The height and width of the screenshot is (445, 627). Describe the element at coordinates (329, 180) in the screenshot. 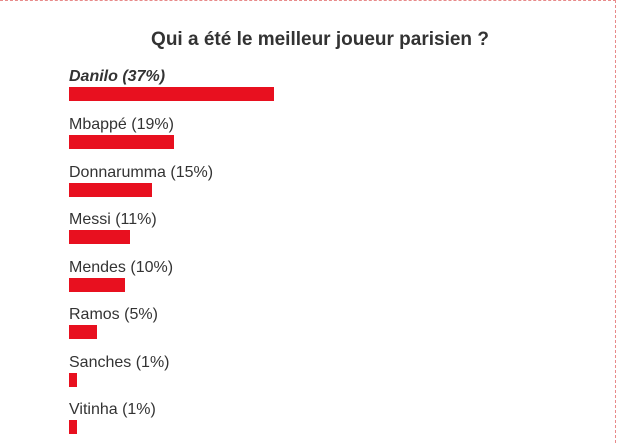

I see `poll-option-donnarumma: Donnarumma (15%)` at that location.